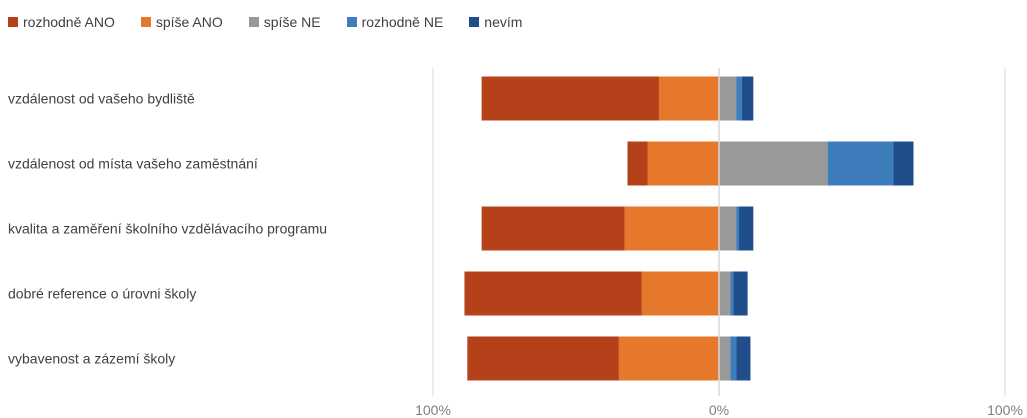 Image resolution: width=1027 pixels, height=418 pixels. Describe the element at coordinates (503, 22) in the screenshot. I see `legend-label: nevím` at that location.